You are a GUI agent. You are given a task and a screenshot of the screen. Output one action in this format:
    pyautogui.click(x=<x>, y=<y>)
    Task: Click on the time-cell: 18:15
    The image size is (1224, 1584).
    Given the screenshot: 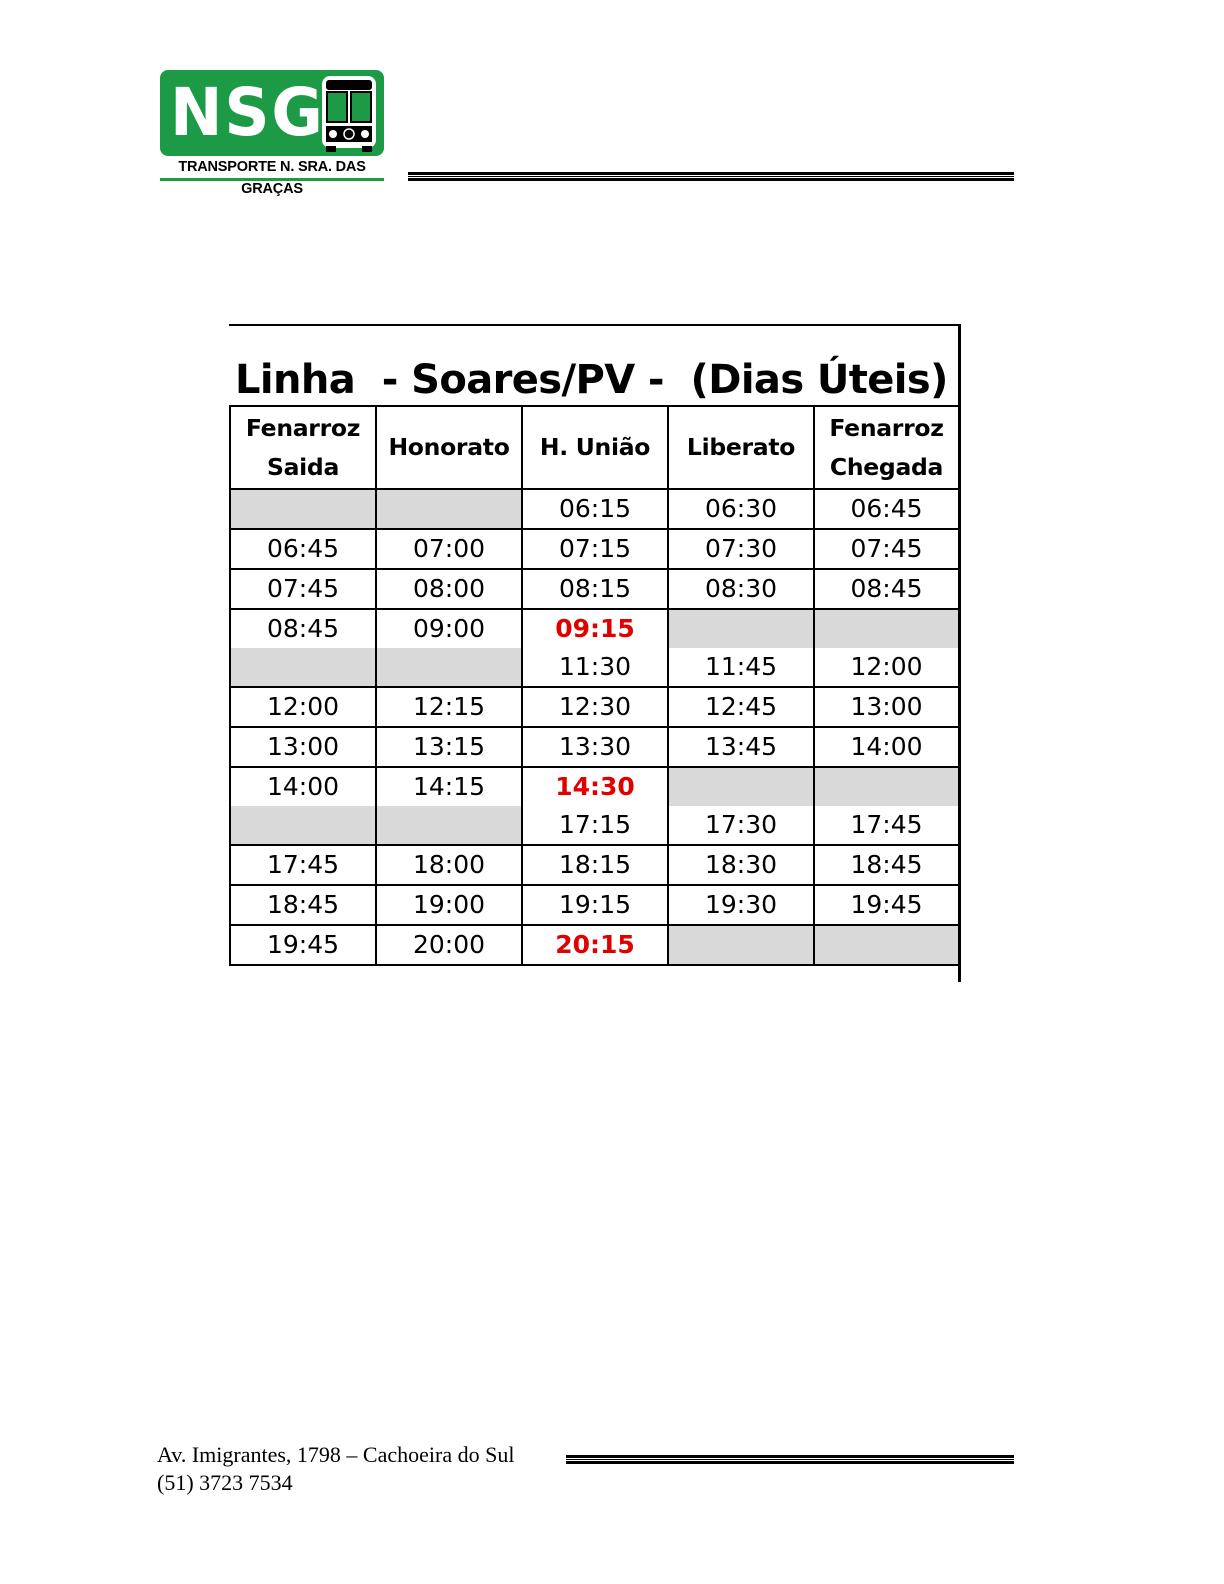 What is the action you would take?
    pyautogui.click(x=595, y=865)
    